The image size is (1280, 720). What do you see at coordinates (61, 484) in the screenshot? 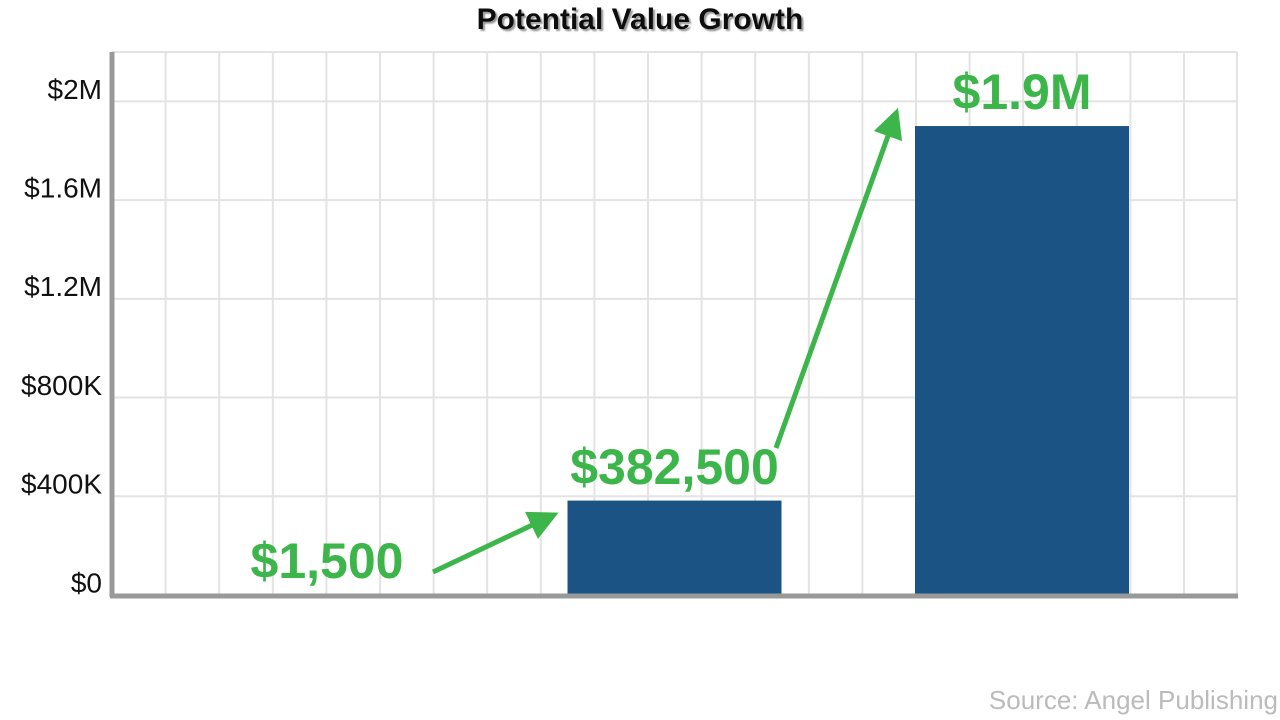
I see `y-tick-label: $400K` at bounding box center [61, 484].